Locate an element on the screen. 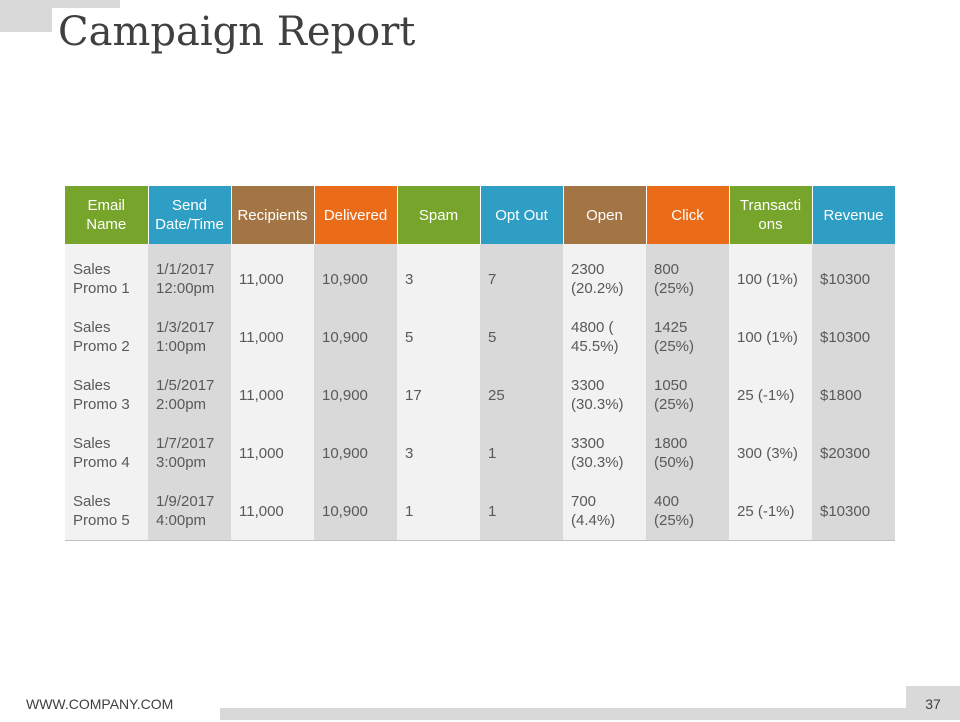  header-transactions: Transacti ons is located at coordinates (771, 215).